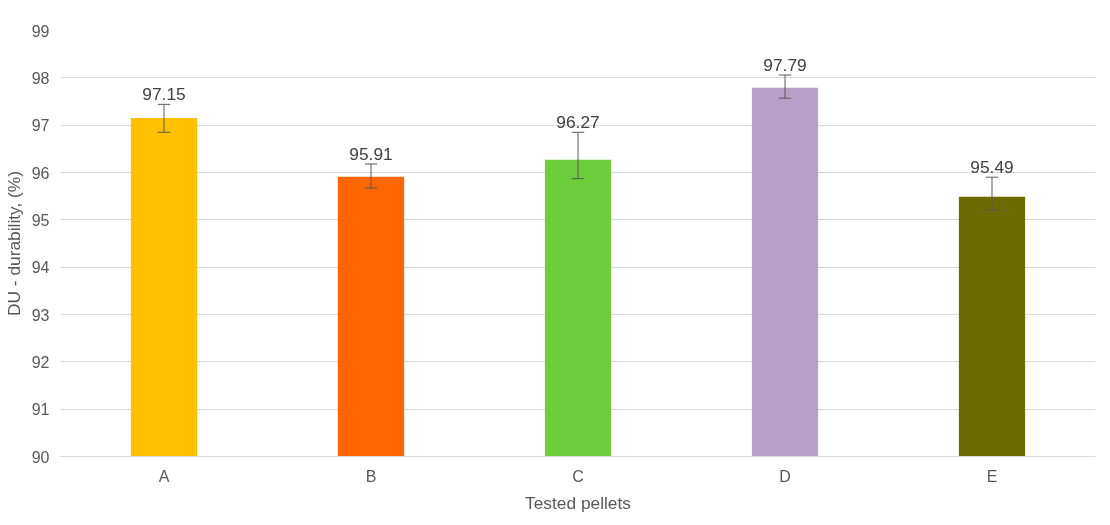  What do you see at coordinates (40, 78) in the screenshot?
I see `y-tick-label: 98` at bounding box center [40, 78].